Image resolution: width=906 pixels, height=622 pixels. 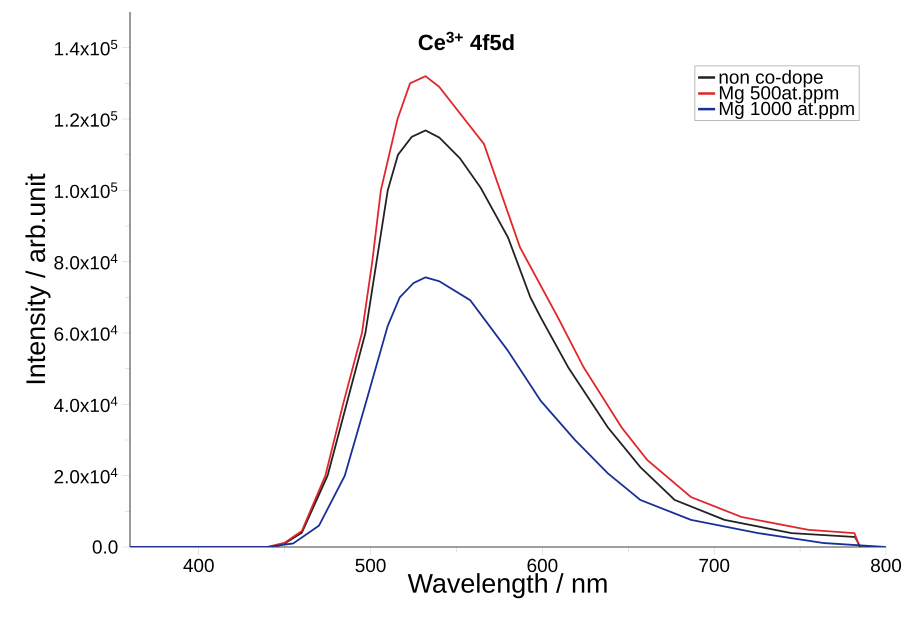 I want to click on x-tick-label: 500, so click(x=371, y=565).